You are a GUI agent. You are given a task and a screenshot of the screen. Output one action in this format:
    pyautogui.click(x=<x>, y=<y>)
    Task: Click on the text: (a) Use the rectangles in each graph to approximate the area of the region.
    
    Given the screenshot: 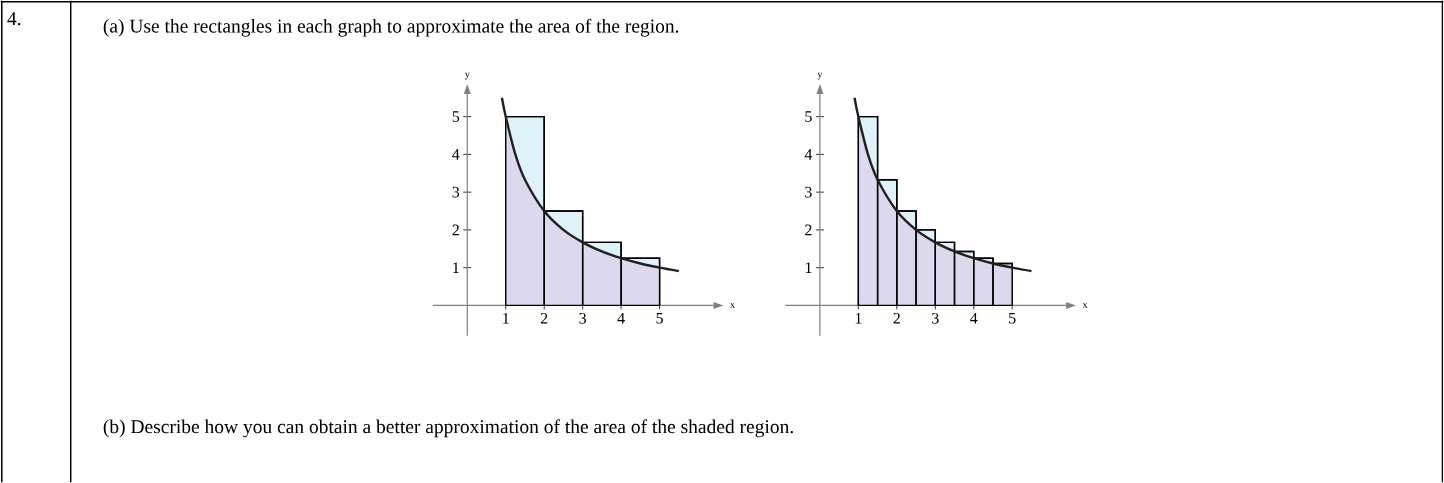 What is the action you would take?
    pyautogui.click(x=391, y=27)
    